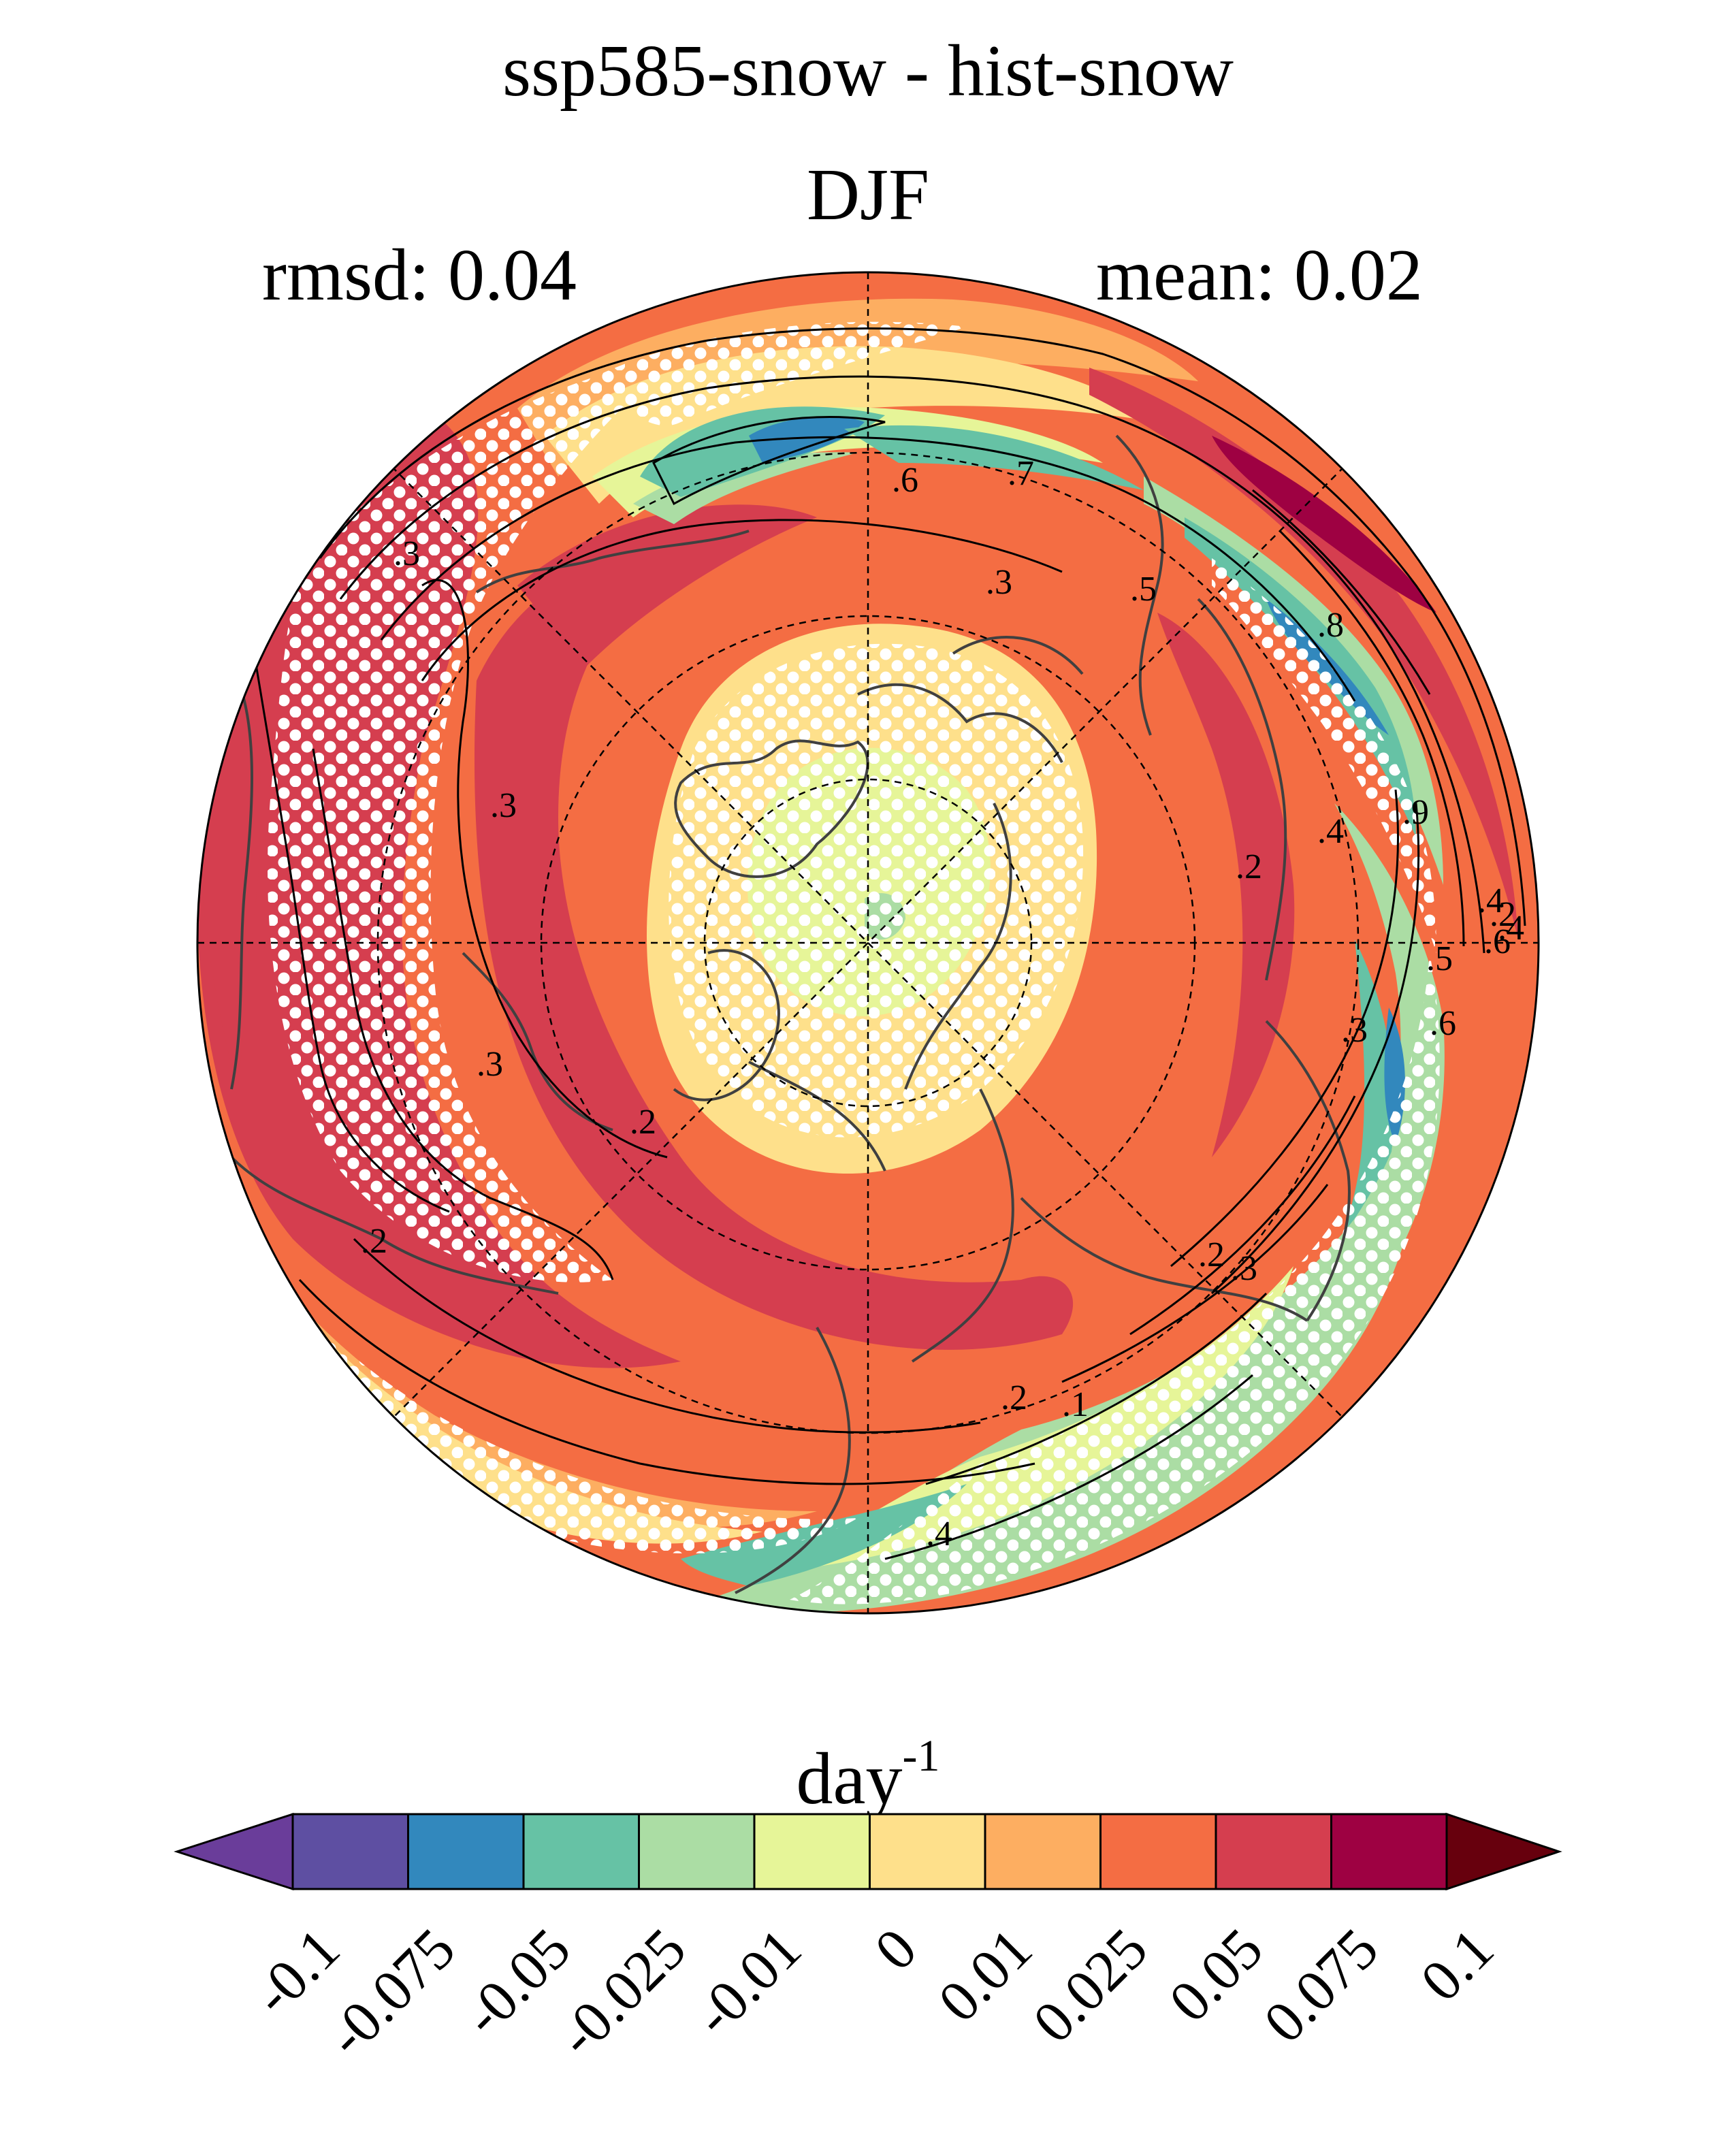 The width and height of the screenshot is (1736, 2130). What do you see at coordinates (1021, 473) in the screenshot?
I see `contour-label: .7` at bounding box center [1021, 473].